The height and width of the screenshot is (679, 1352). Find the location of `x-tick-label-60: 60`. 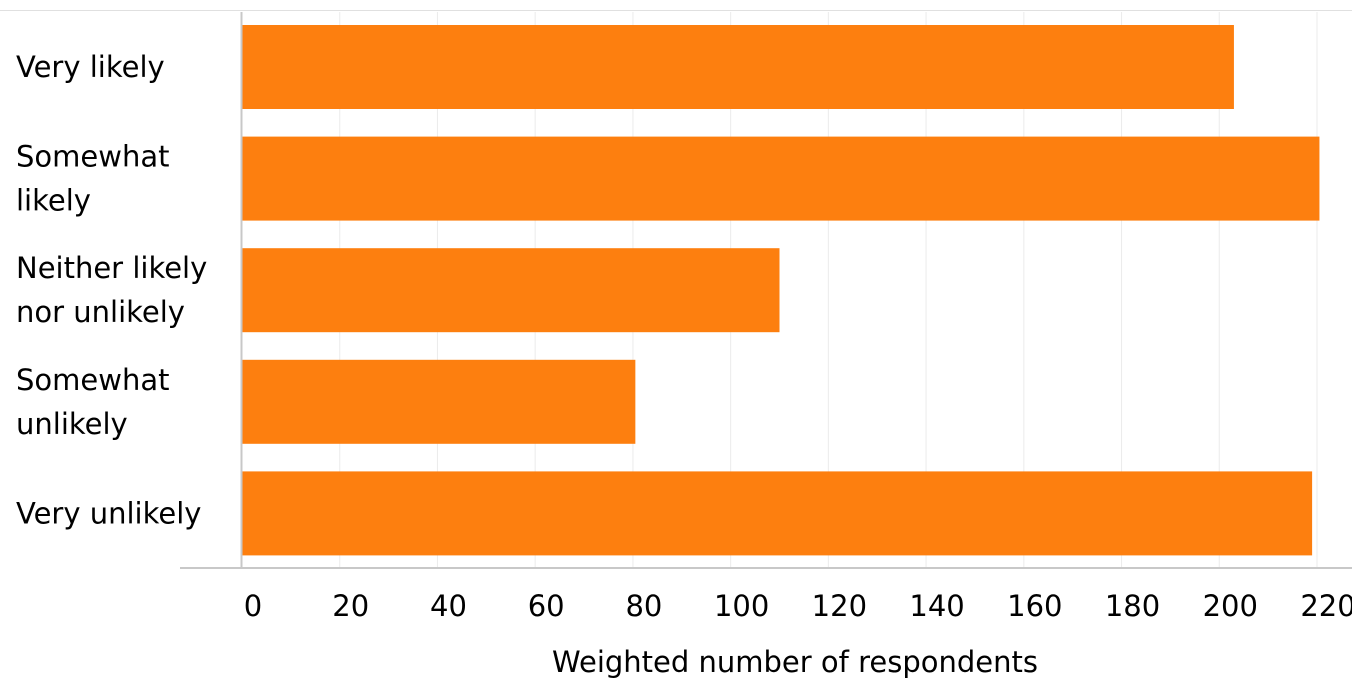

x-tick-label-60: 60 is located at coordinates (546, 606).